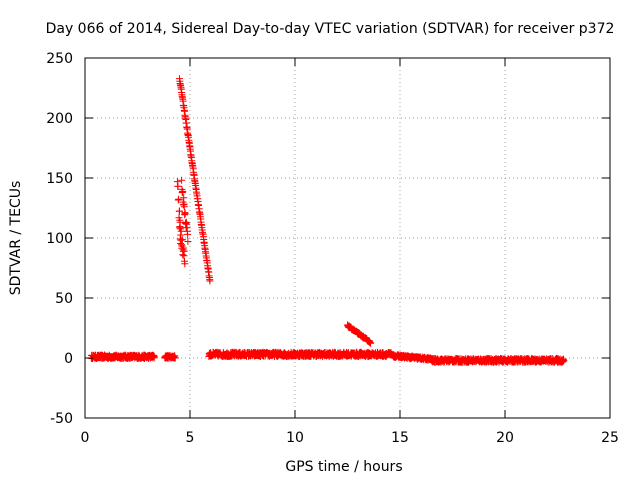  I want to click on y-tick-label: 250, so click(59, 59).